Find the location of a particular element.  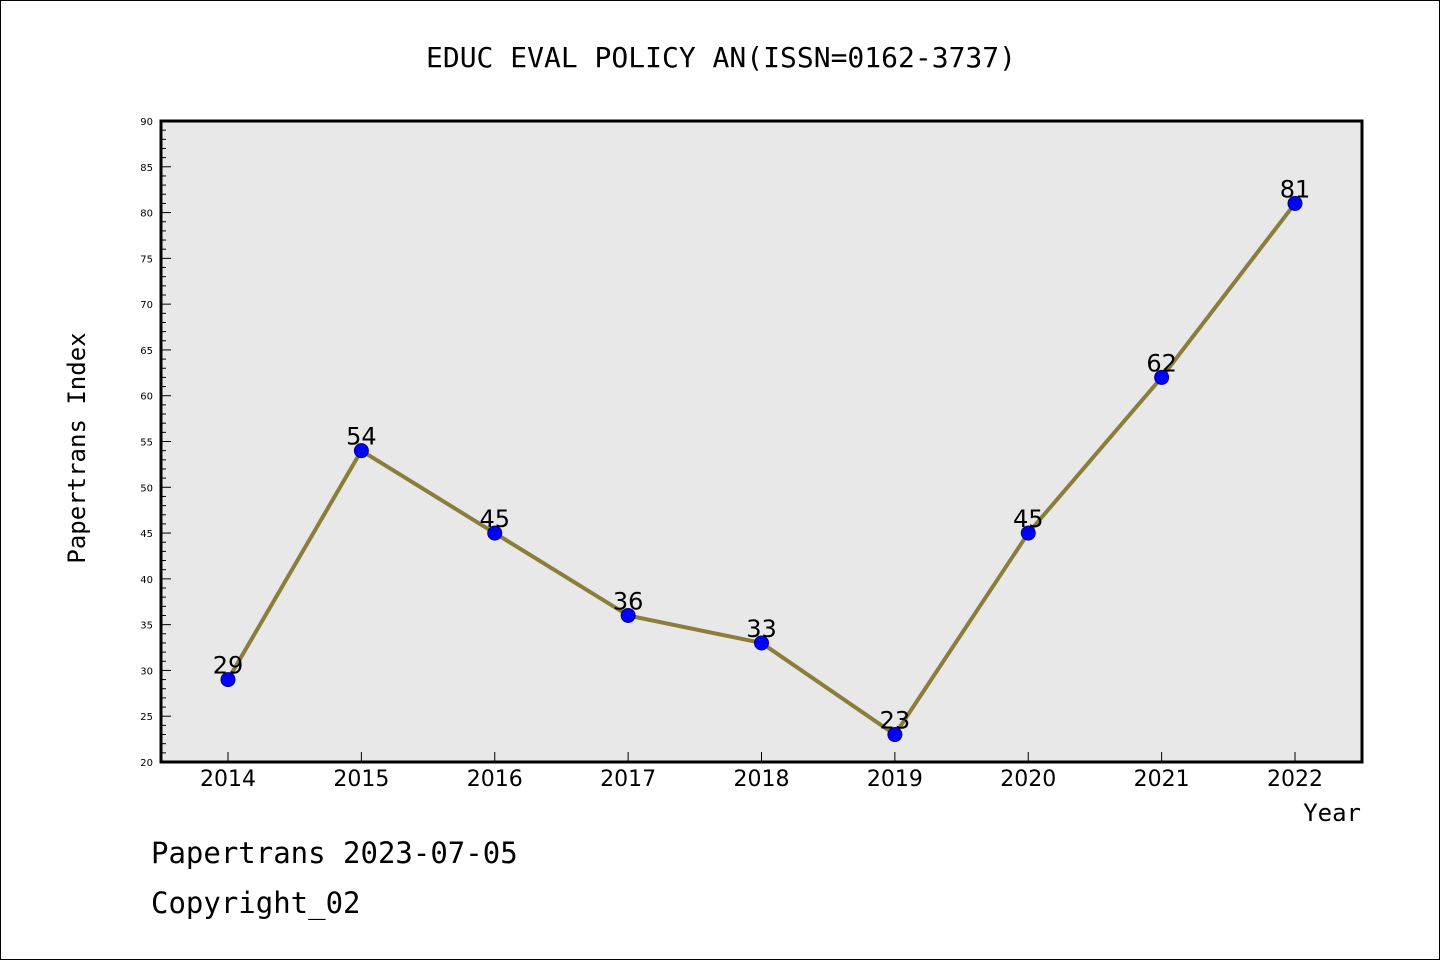

data-label: 29 is located at coordinates (228, 666).